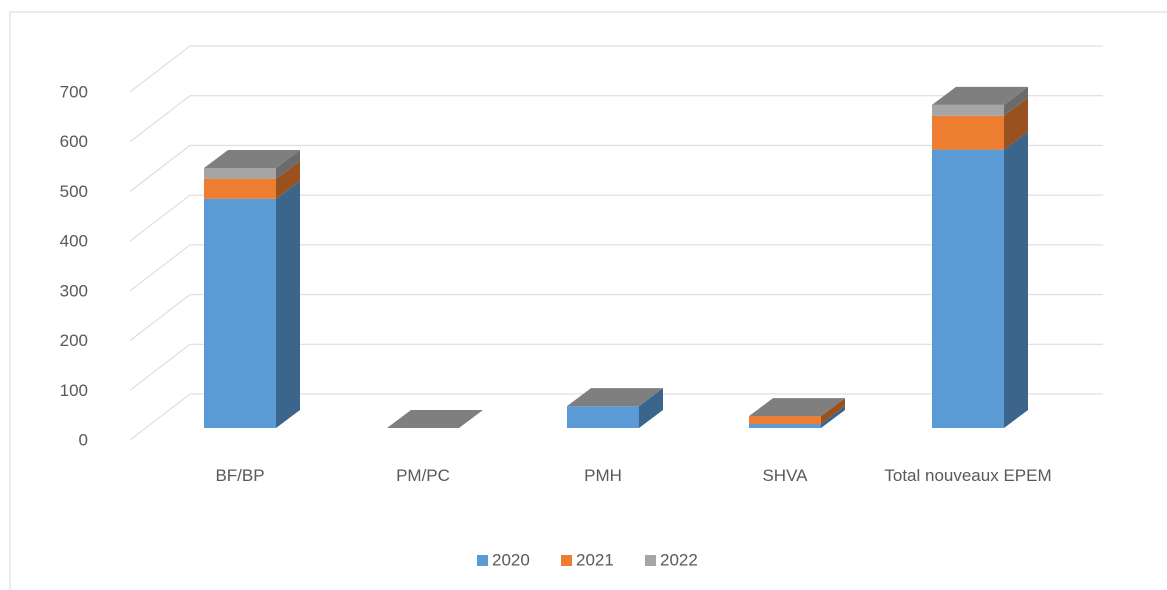 This screenshot has width=1167, height=590. I want to click on y-tick-label: 0, so click(83, 439).